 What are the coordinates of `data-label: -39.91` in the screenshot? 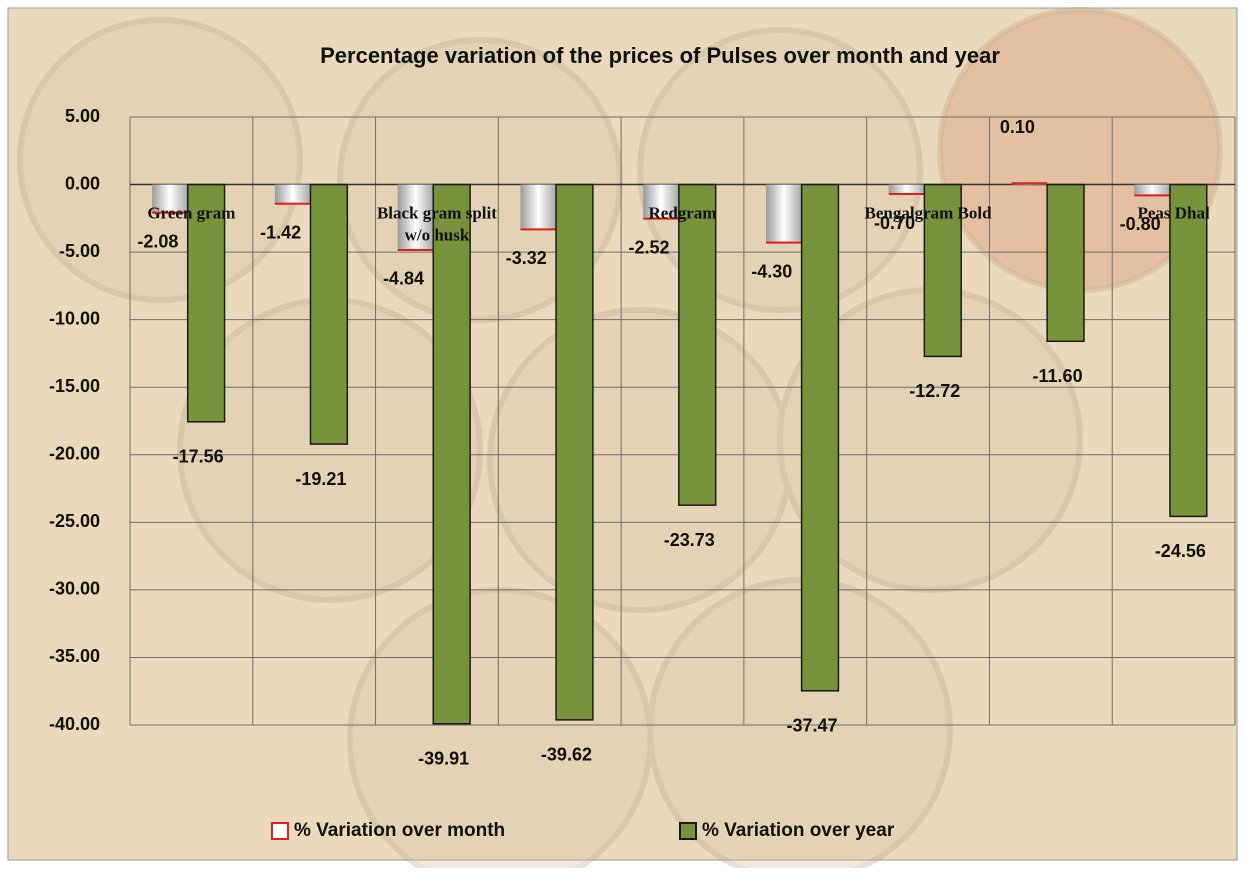 It's located at (443, 759).